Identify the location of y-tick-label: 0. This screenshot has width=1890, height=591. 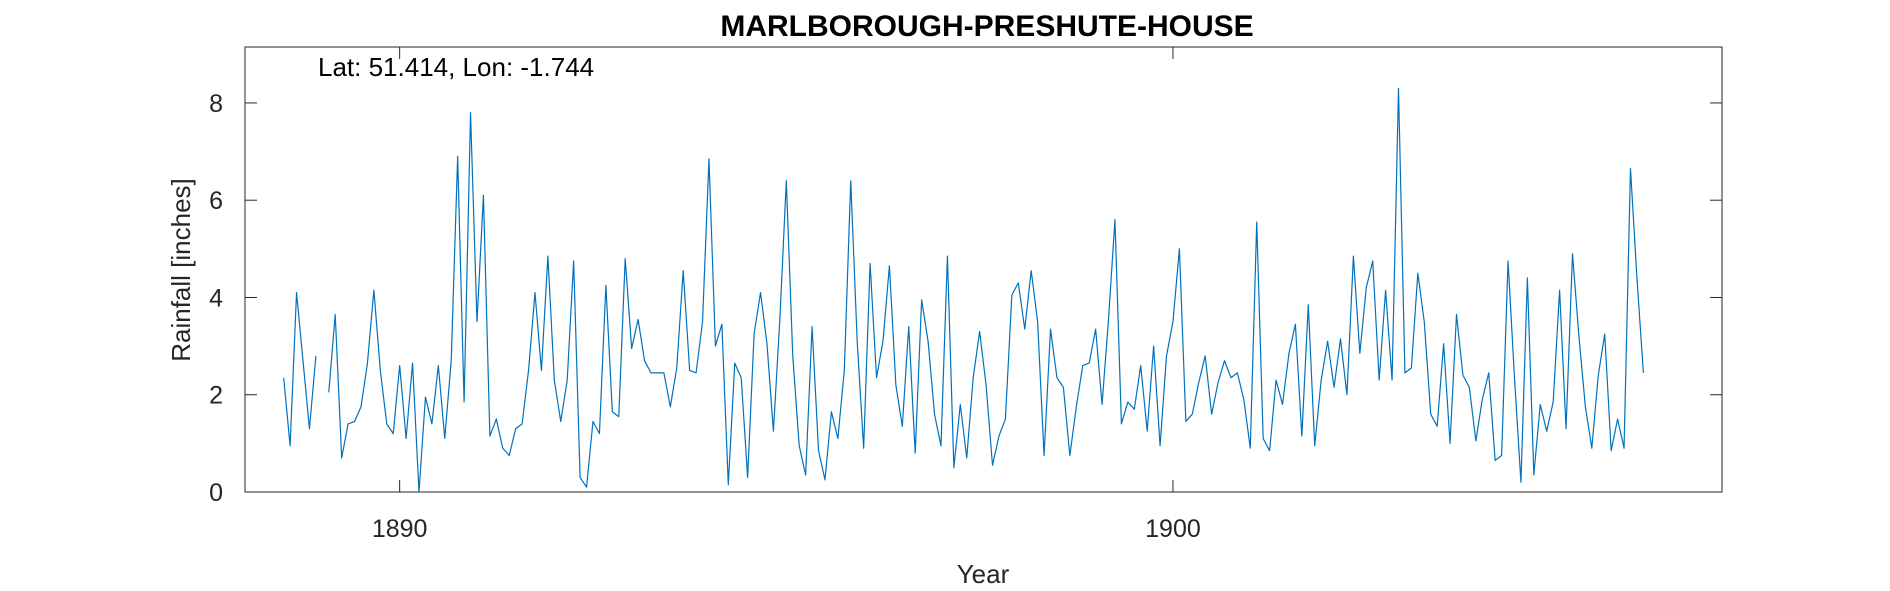
(216, 493).